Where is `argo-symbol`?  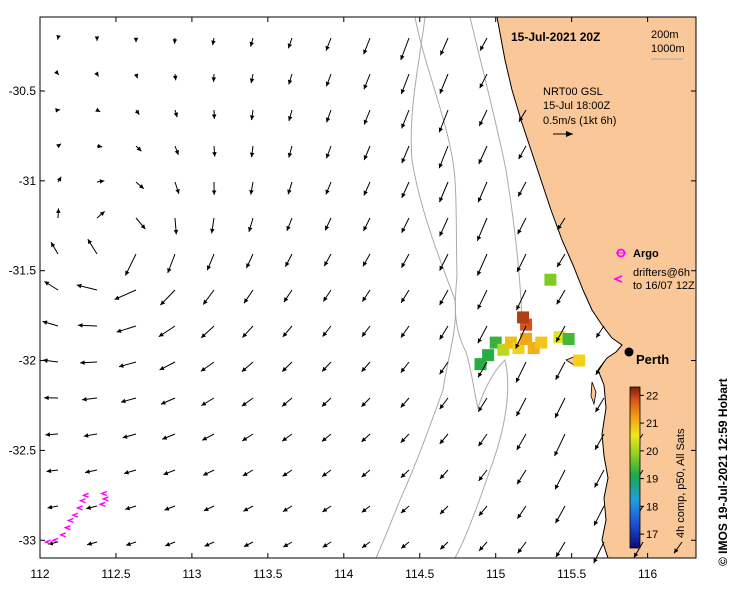
argo-symbol is located at coordinates (621, 253).